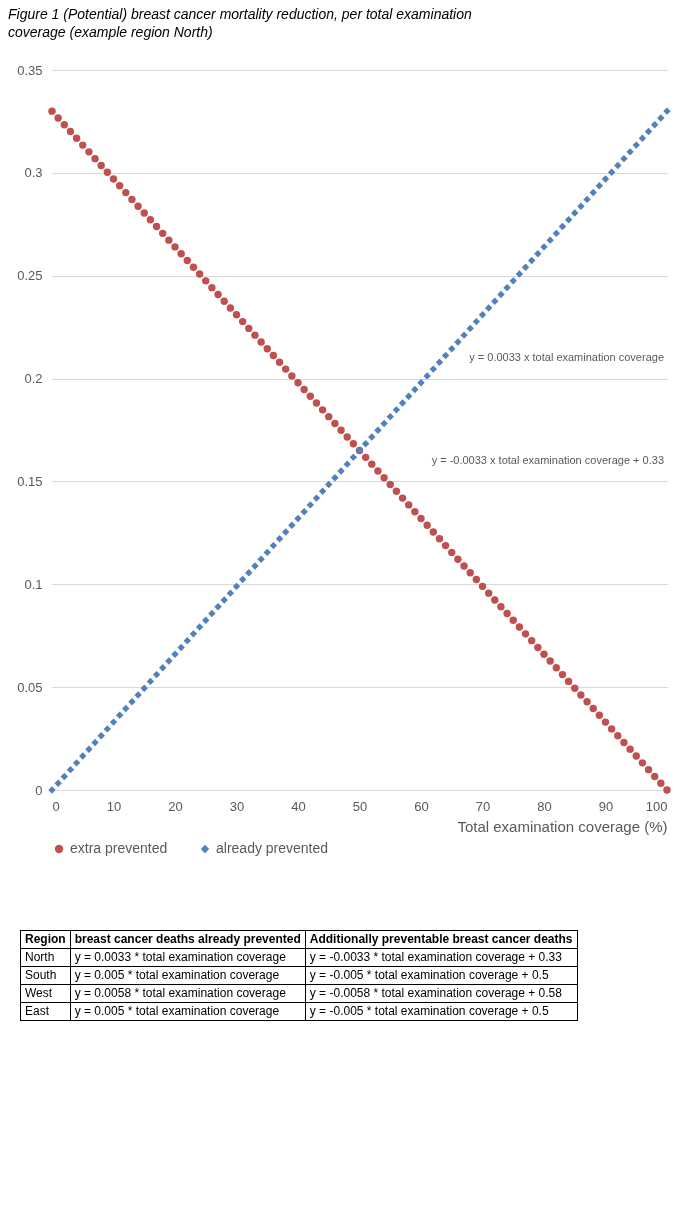  I want to click on x-tick-label: 50, so click(360, 806).